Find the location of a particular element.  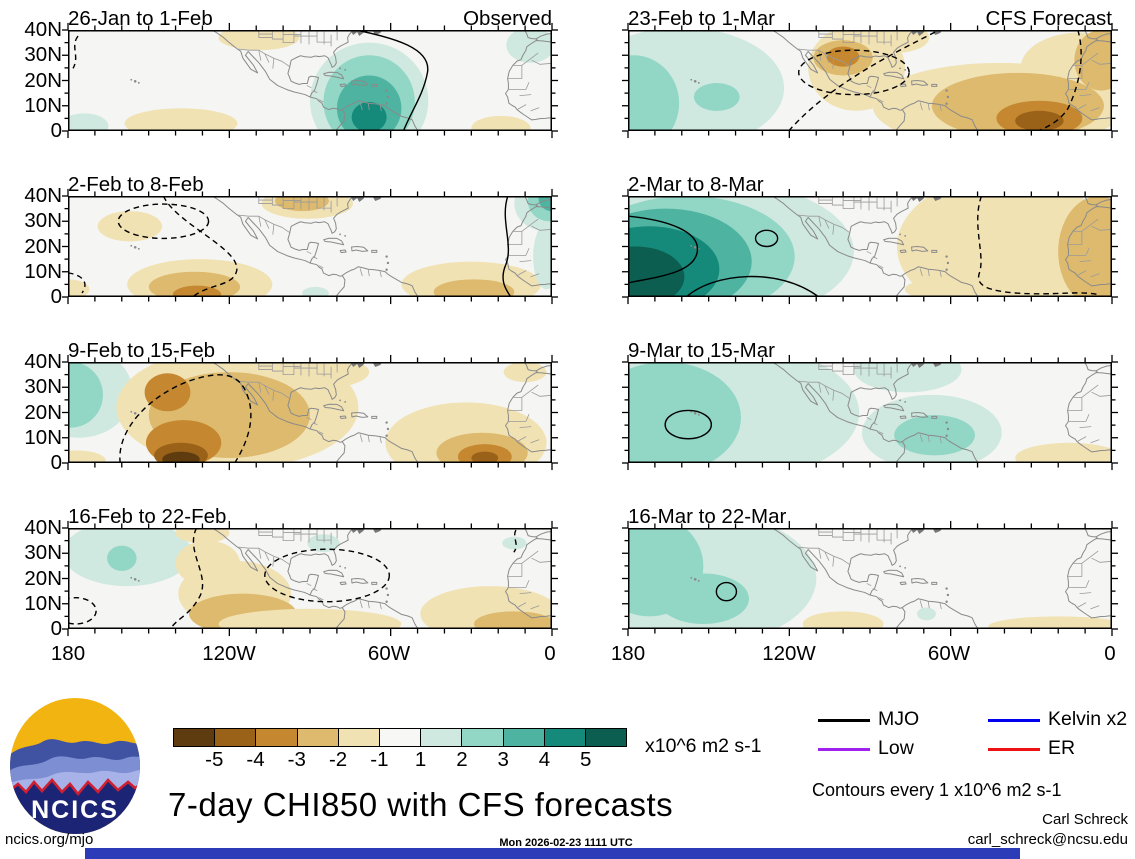

panel-period-label: 16-Feb to 22-Feb is located at coordinates (147, 516).